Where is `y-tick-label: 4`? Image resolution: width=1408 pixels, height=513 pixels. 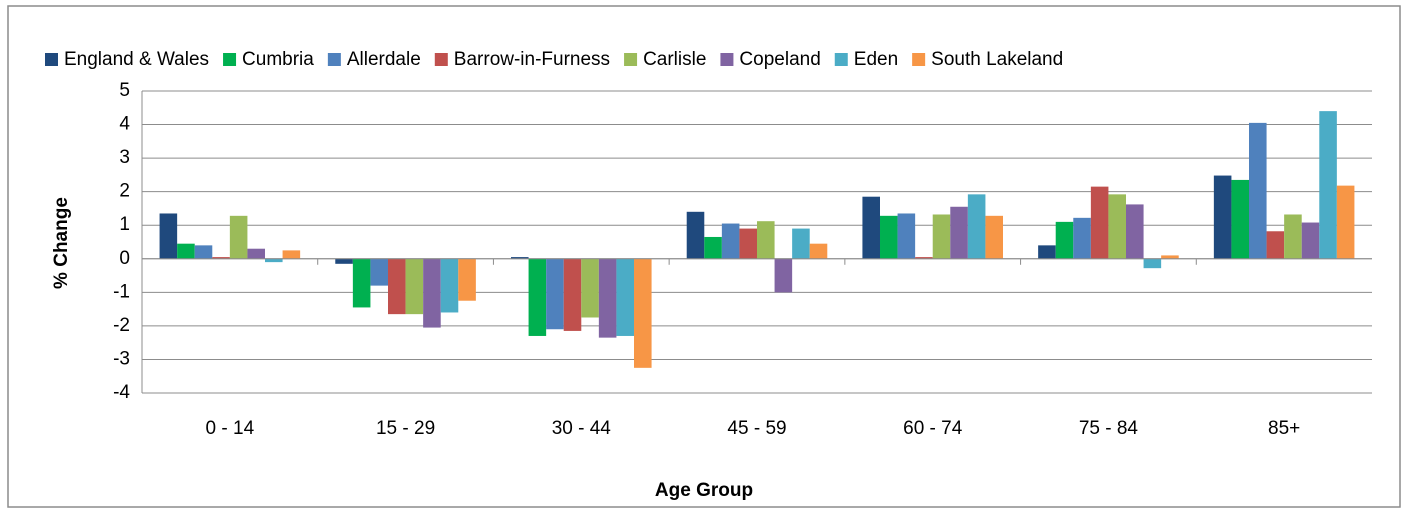
y-tick-label: 4 is located at coordinates (124, 124).